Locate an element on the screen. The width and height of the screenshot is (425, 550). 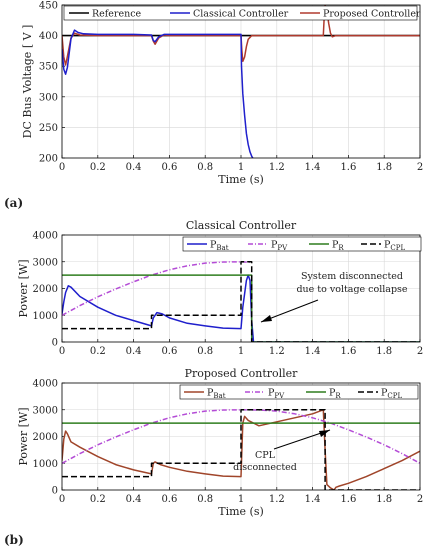
chart-title: Proposed Controller is located at coordinates (242, 373).